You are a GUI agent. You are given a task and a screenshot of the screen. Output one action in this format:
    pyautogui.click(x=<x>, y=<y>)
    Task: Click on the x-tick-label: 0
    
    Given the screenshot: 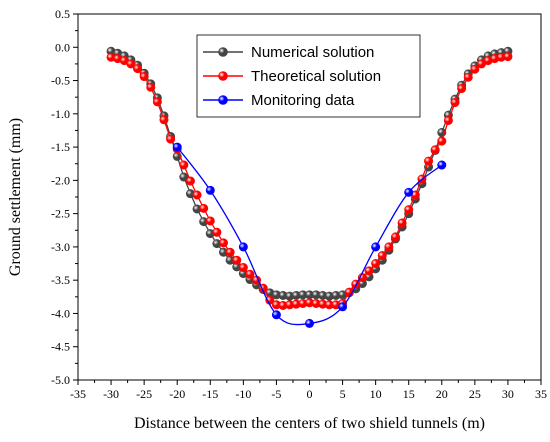 What is the action you would take?
    pyautogui.click(x=310, y=394)
    